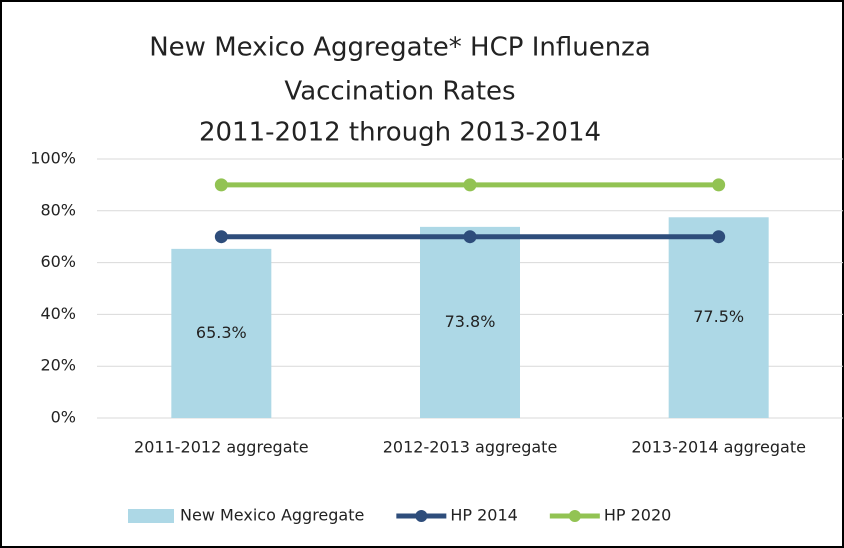  I want to click on data-label: 65.3%, so click(221, 332).